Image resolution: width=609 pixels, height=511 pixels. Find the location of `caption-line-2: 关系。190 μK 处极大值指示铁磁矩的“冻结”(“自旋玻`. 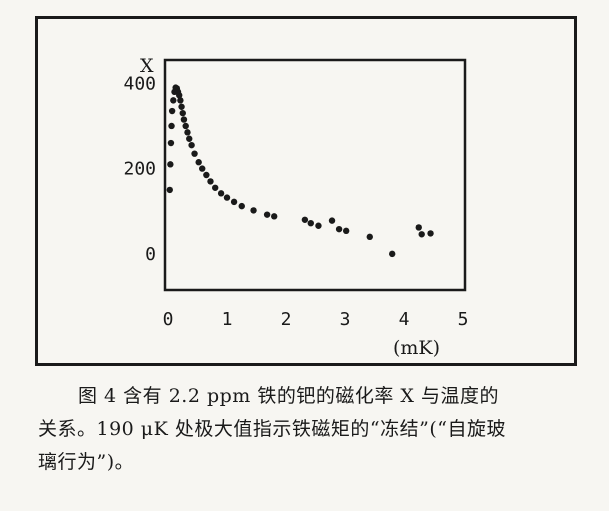

caption-line-2: 关系。190 μK 处极大值指示铁磁矩的“冻结”(“自旋玻 is located at coordinates (272, 429).